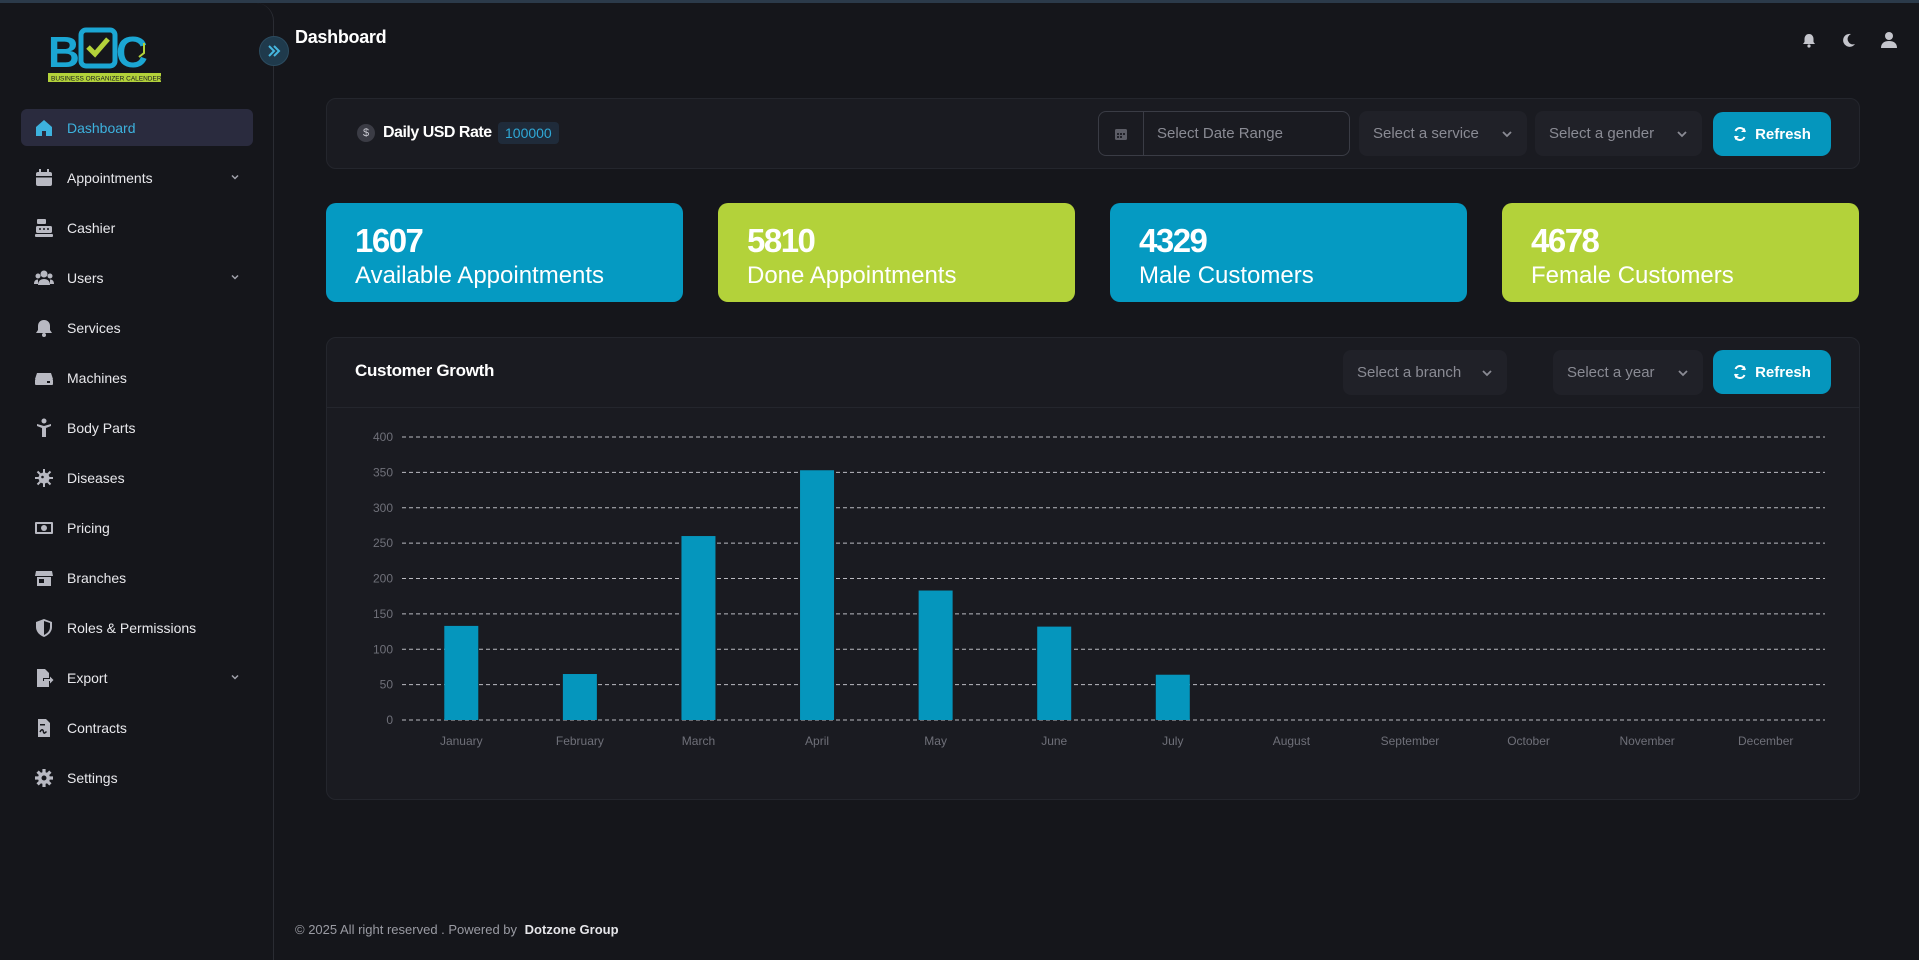  What do you see at coordinates (1602, 133) in the screenshot?
I see `gender-select-placeholder: Select a gender` at bounding box center [1602, 133].